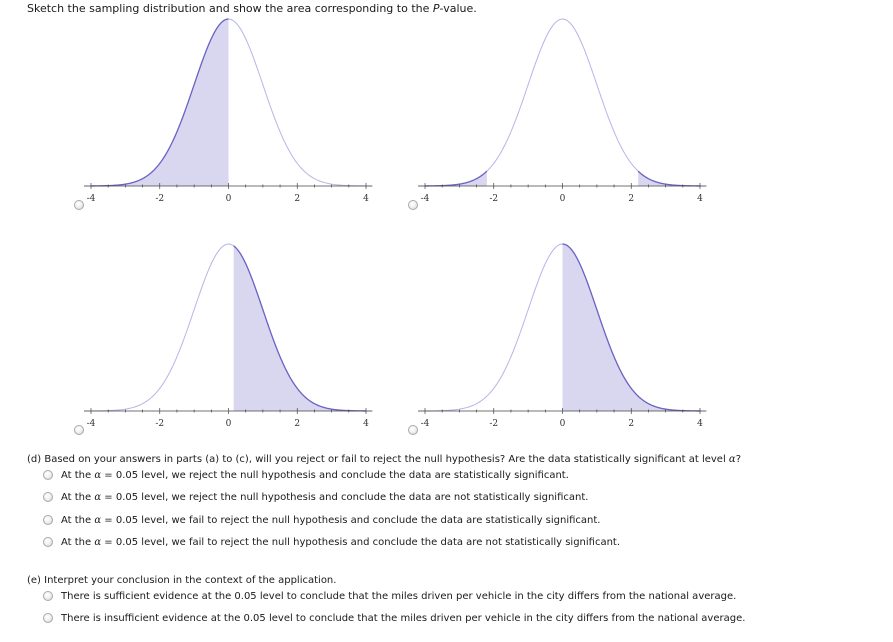 This screenshot has height=642, width=893. Describe the element at coordinates (738, 459) in the screenshot. I see `part-d-question-text: ?` at that location.